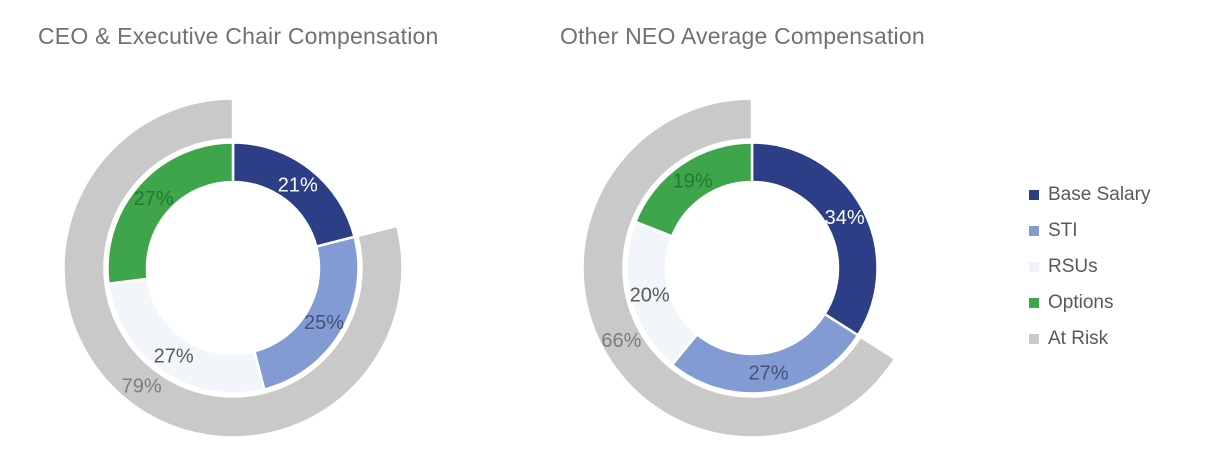 The width and height of the screenshot is (1224, 476). What do you see at coordinates (1063, 230) in the screenshot?
I see `legend-label-sti: STI` at bounding box center [1063, 230].